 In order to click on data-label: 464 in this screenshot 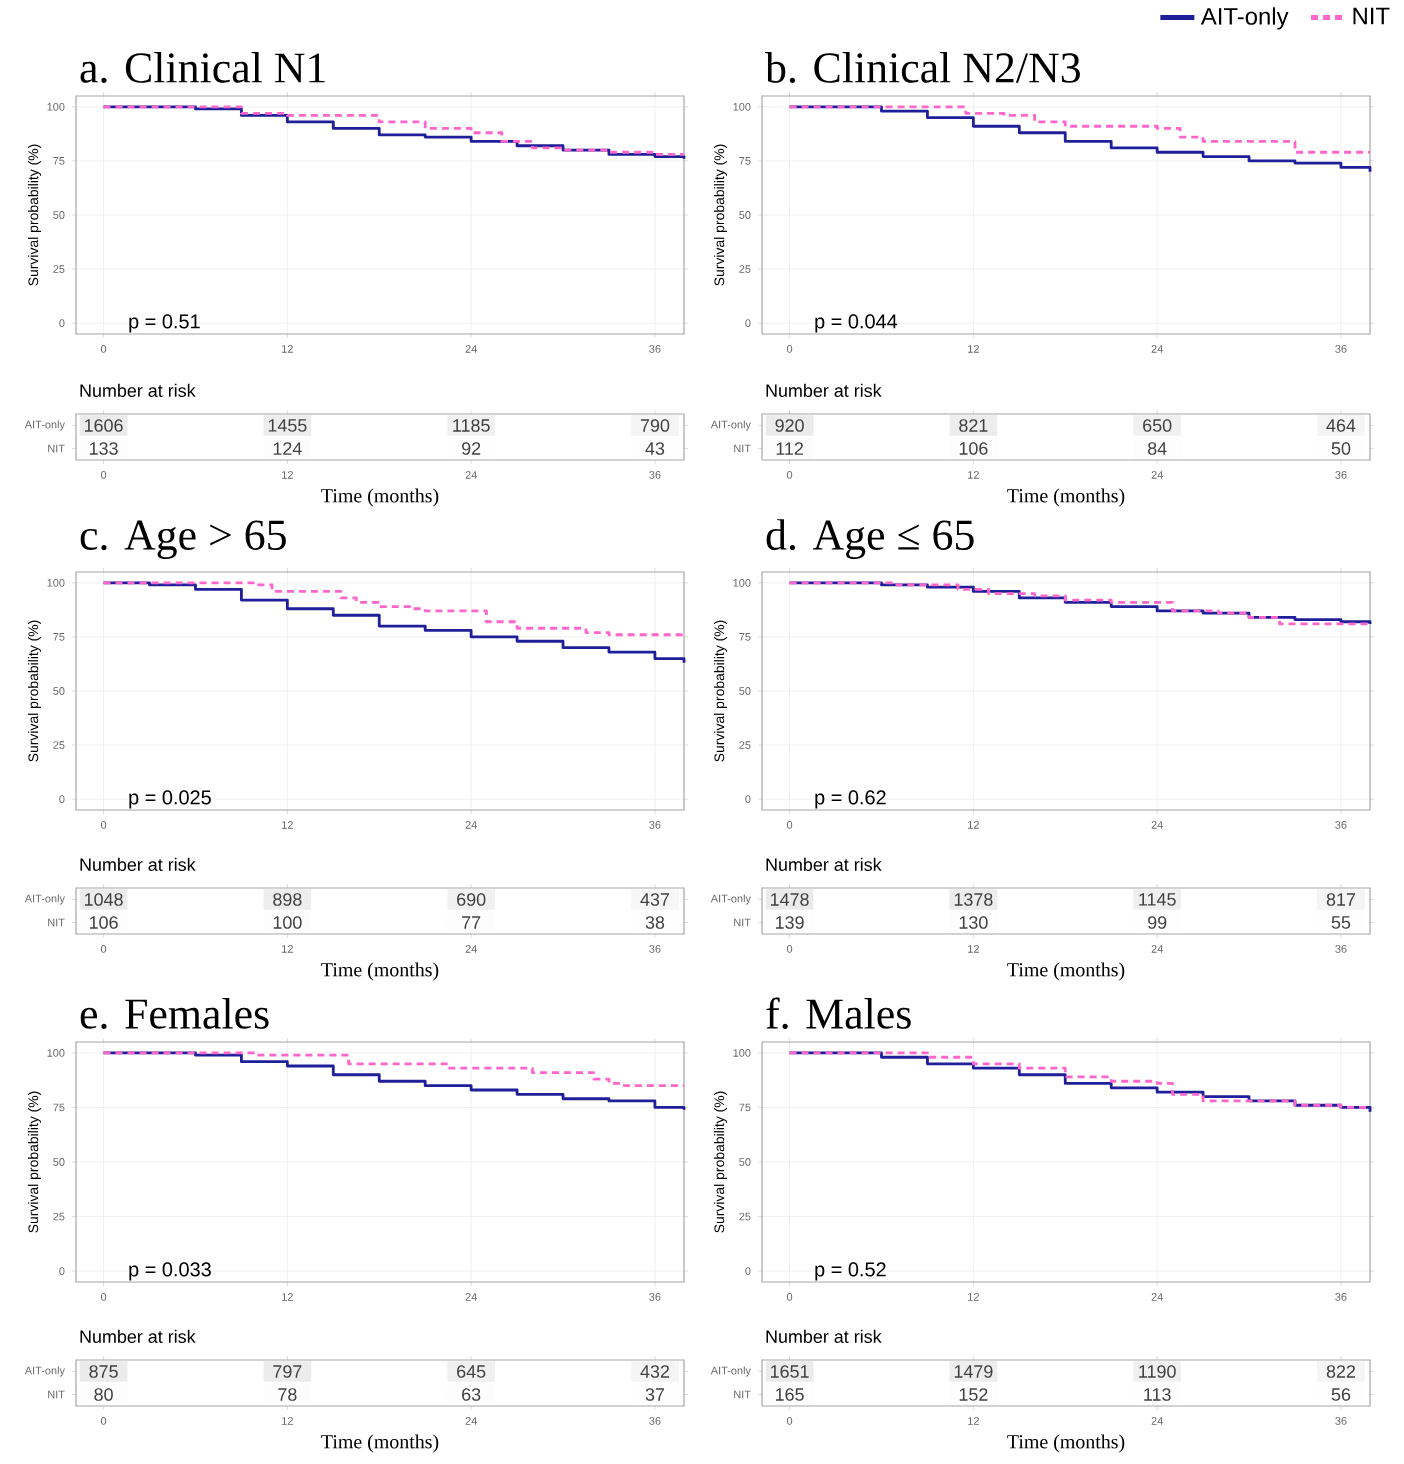, I will do `click(1341, 425)`.